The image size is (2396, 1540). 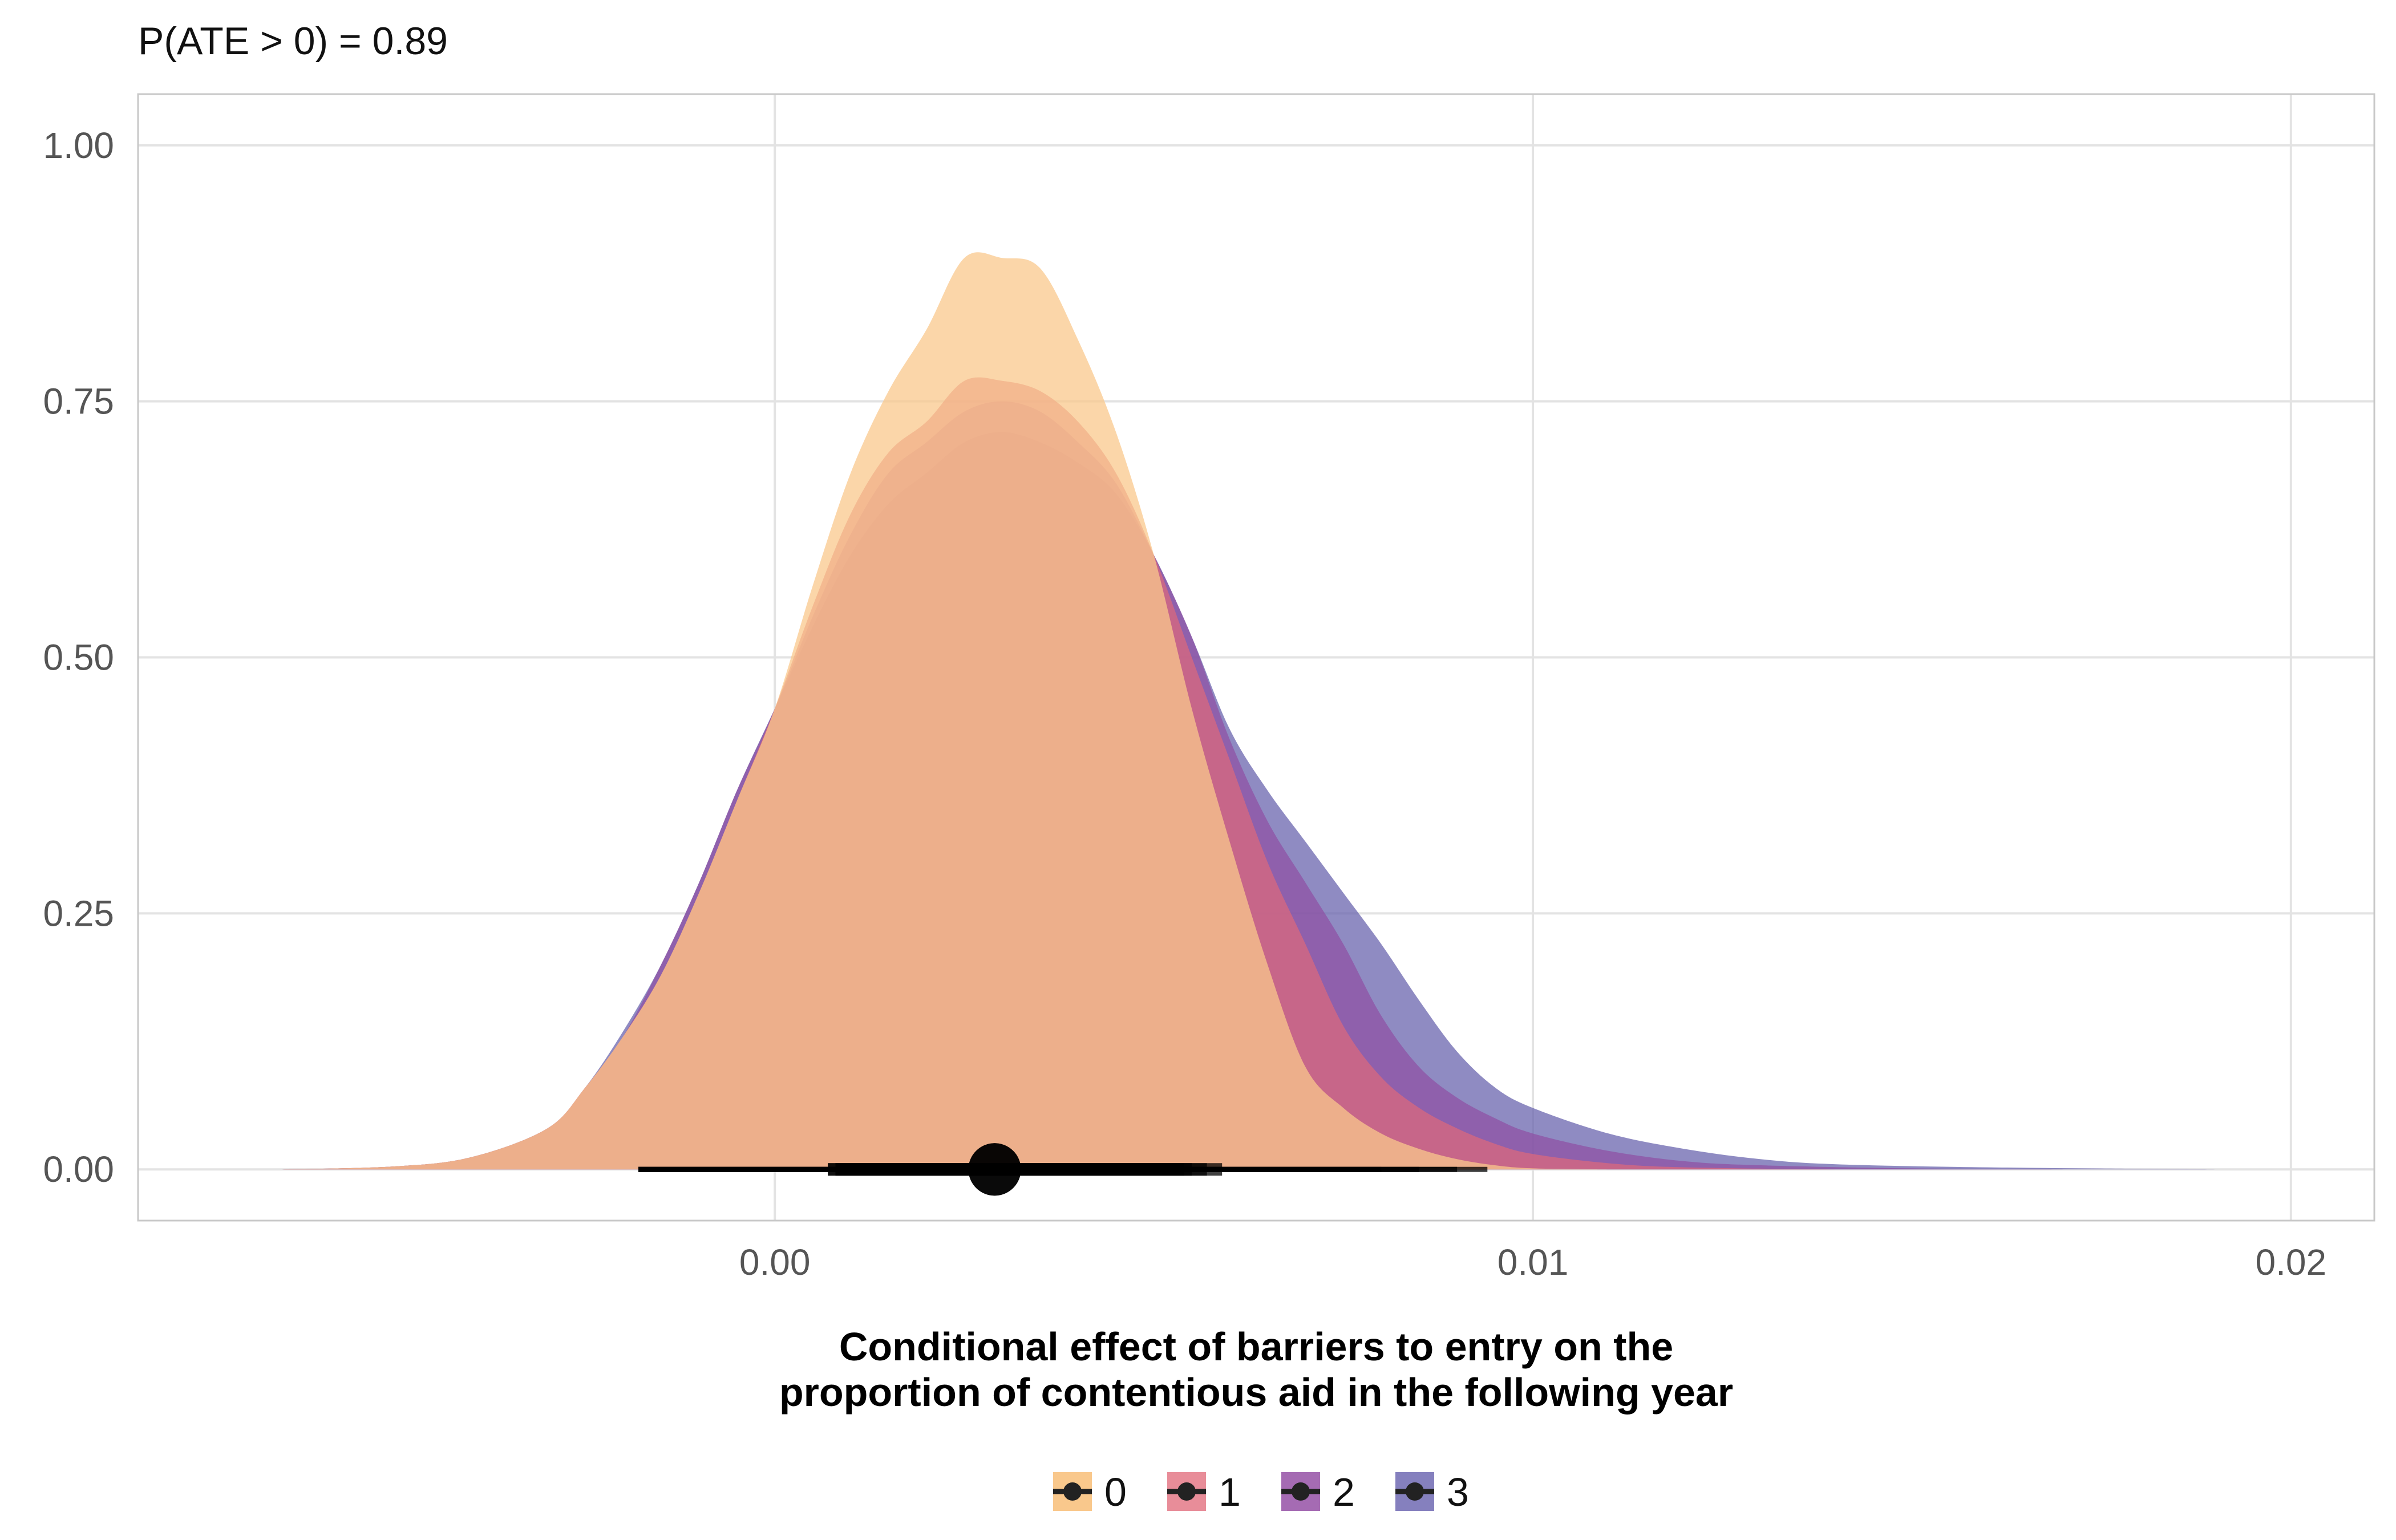 I want to click on chart-subtitle: P(ATE > 0) = 0.89, so click(x=293, y=41).